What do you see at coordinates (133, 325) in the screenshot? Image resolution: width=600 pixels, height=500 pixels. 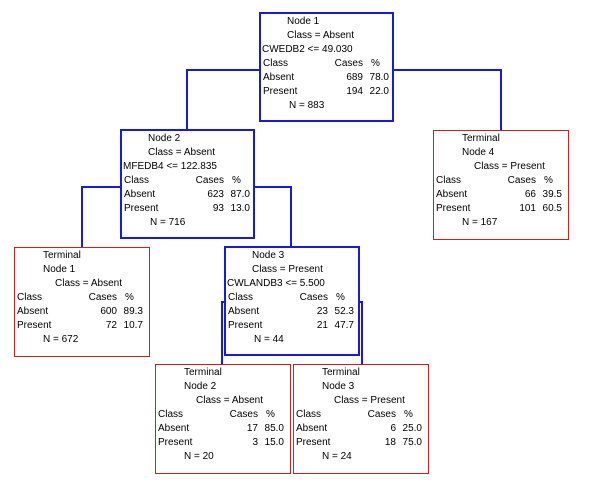 I see `row-pct: 10.7` at bounding box center [133, 325].